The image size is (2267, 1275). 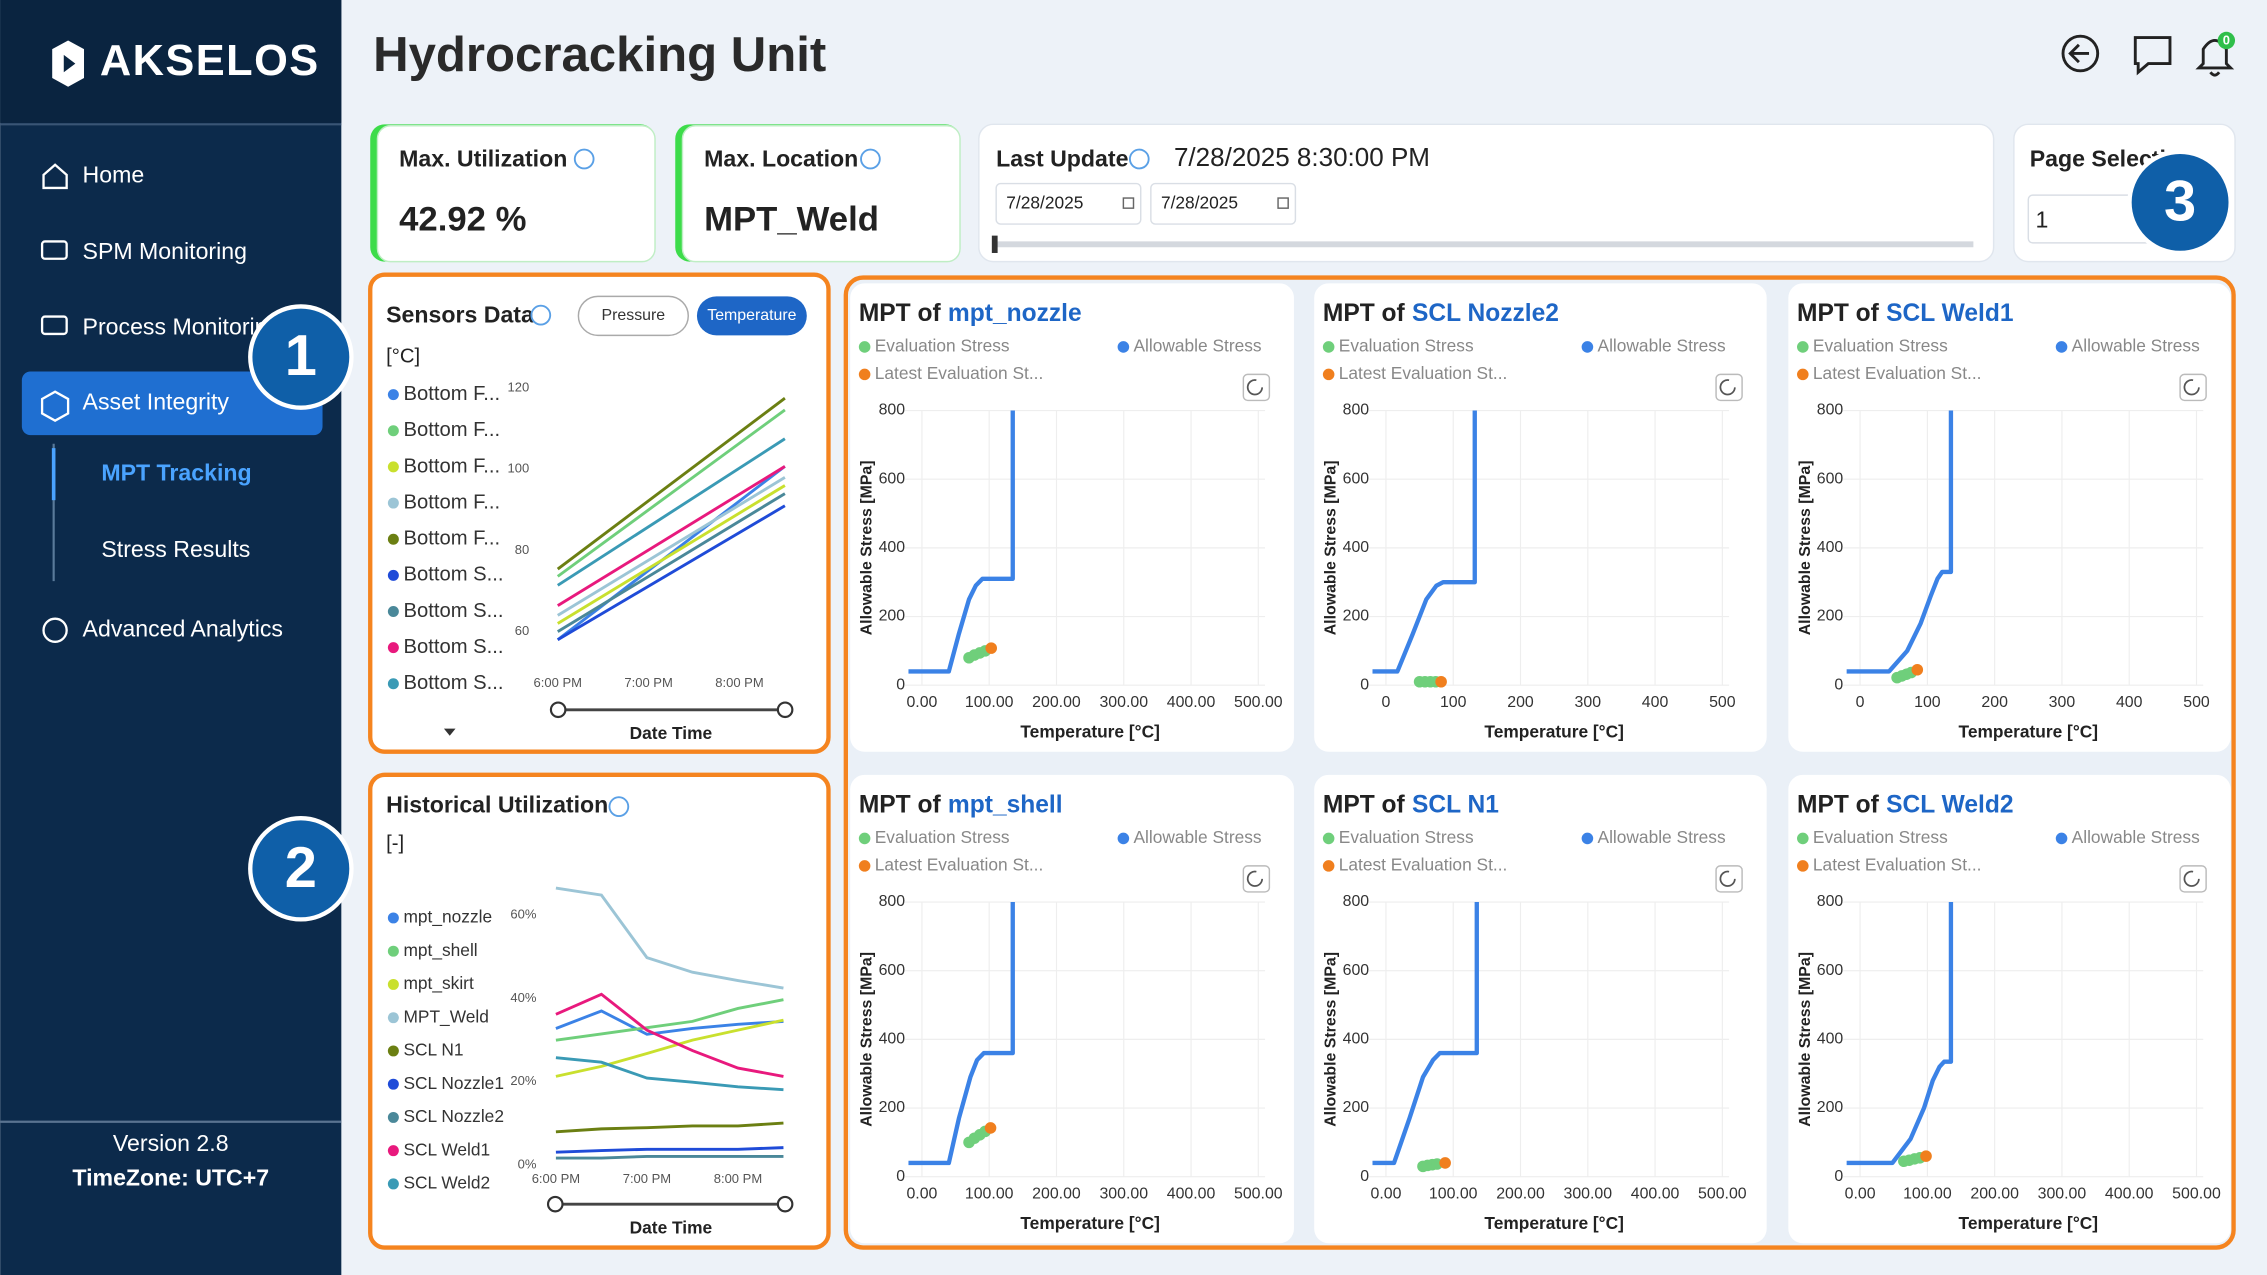 What do you see at coordinates (892, 547) in the screenshot?
I see `y-tick-label: 400` at bounding box center [892, 547].